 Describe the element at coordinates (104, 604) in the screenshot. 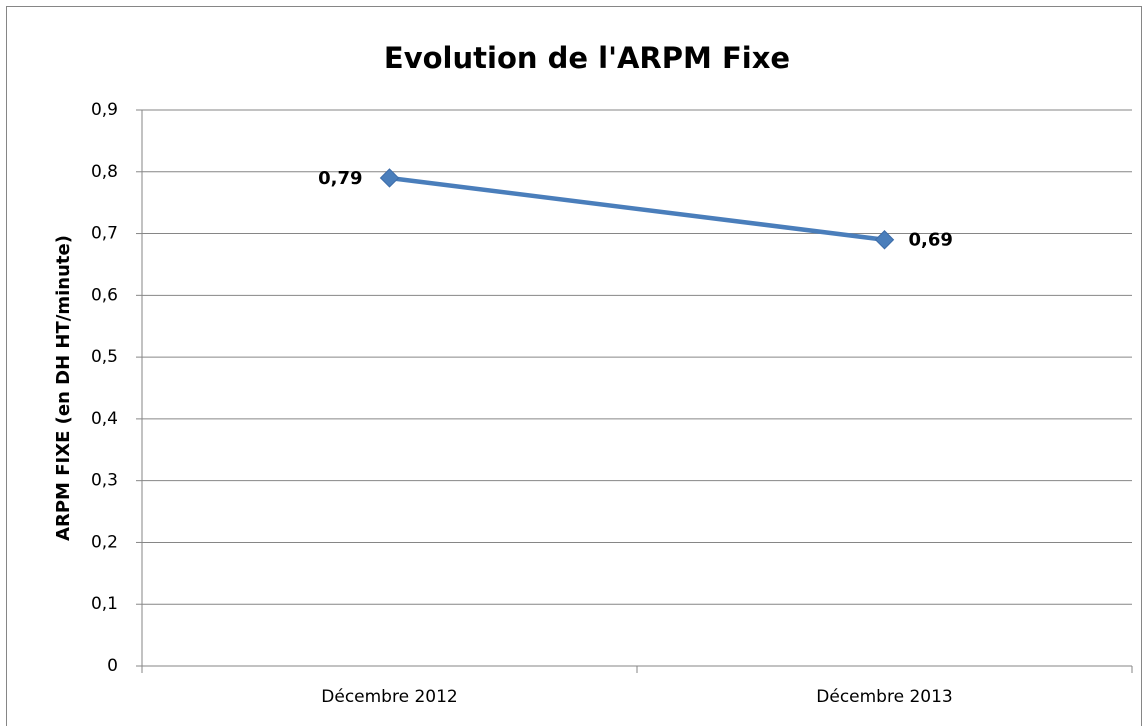

I see `y-tick-label: 0,1` at that location.